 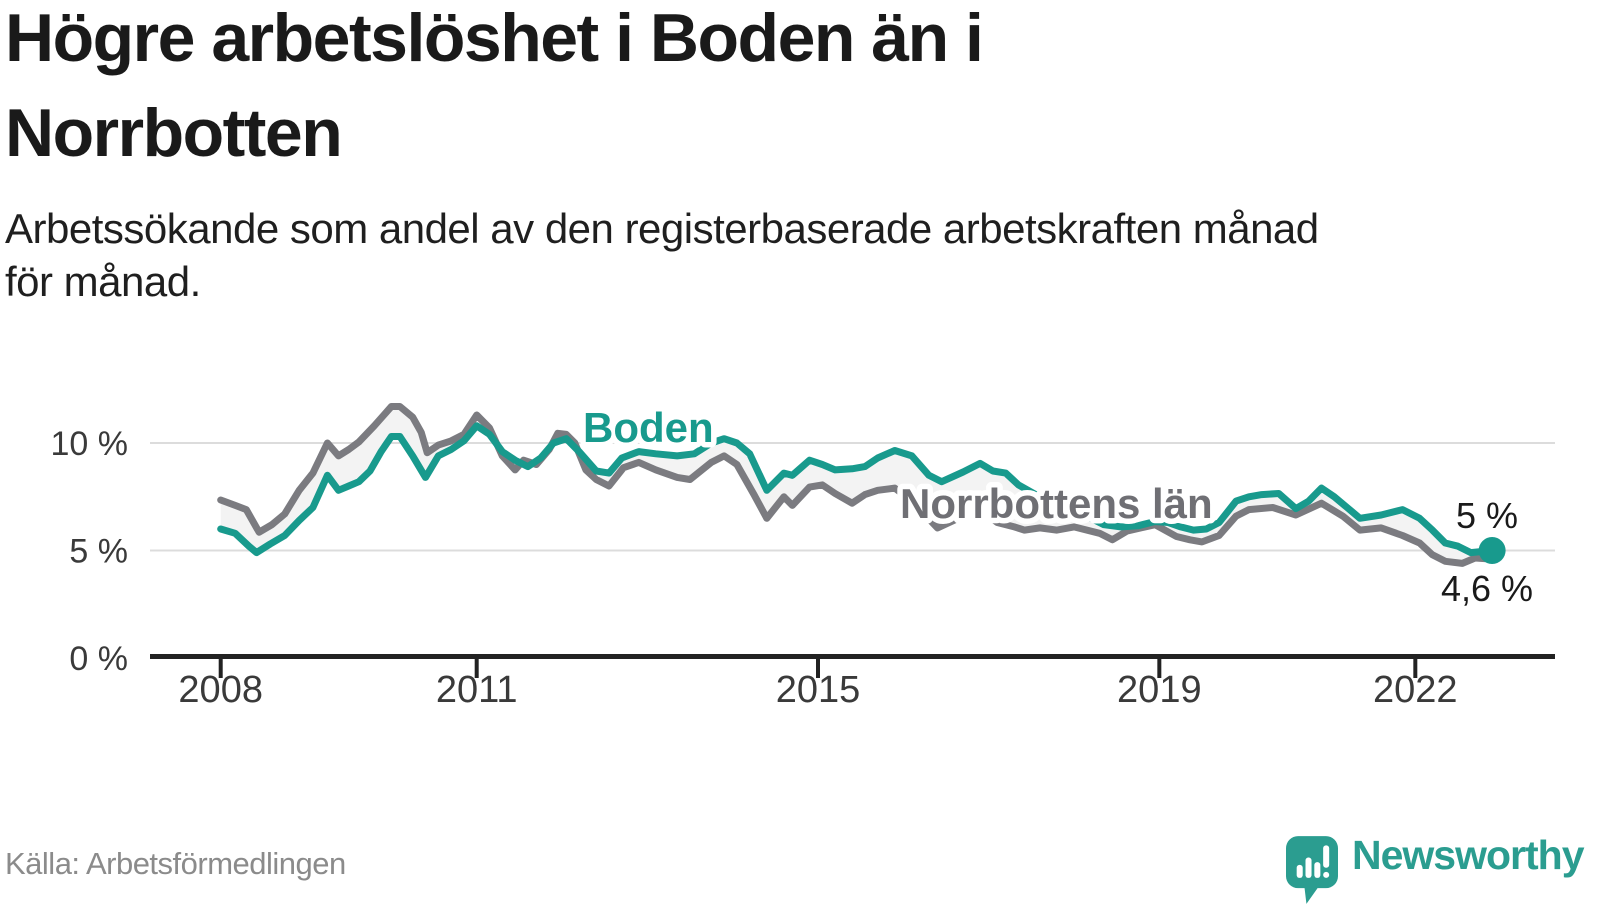 I want to click on end-dot-boden, so click(x=1492, y=550).